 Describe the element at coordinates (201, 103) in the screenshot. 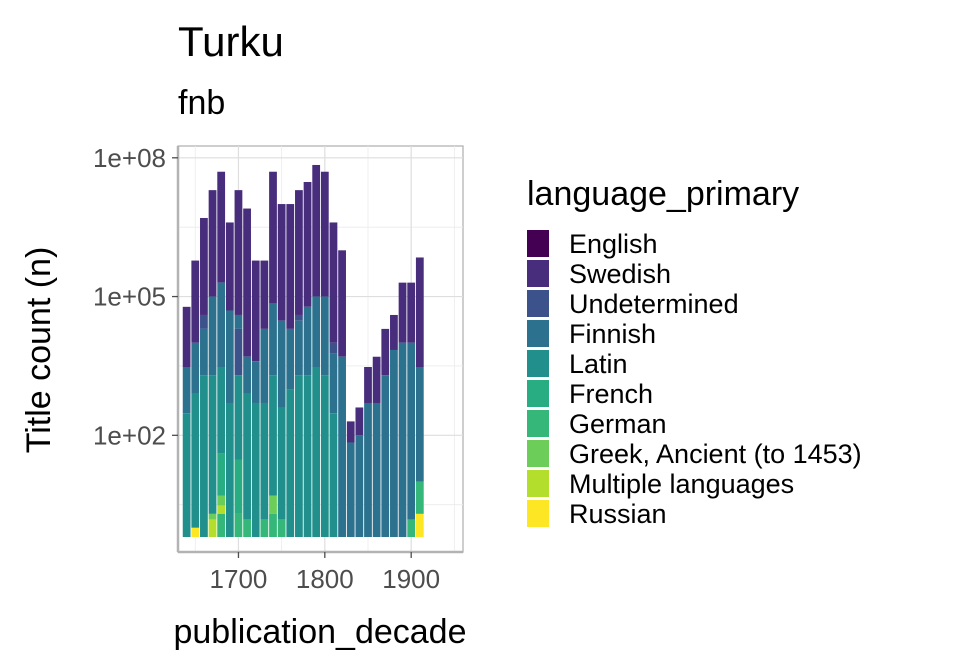

I see `chart-subtitle: fnb` at that location.